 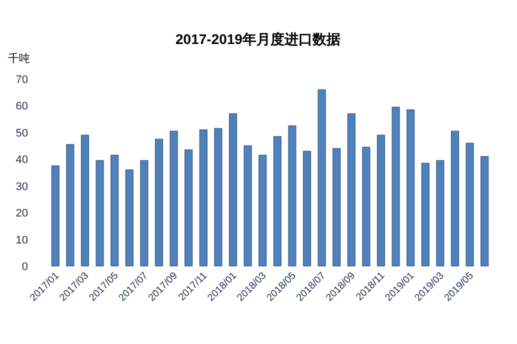 What do you see at coordinates (25, 267) in the screenshot?
I see `y-tick-label: 0` at bounding box center [25, 267].